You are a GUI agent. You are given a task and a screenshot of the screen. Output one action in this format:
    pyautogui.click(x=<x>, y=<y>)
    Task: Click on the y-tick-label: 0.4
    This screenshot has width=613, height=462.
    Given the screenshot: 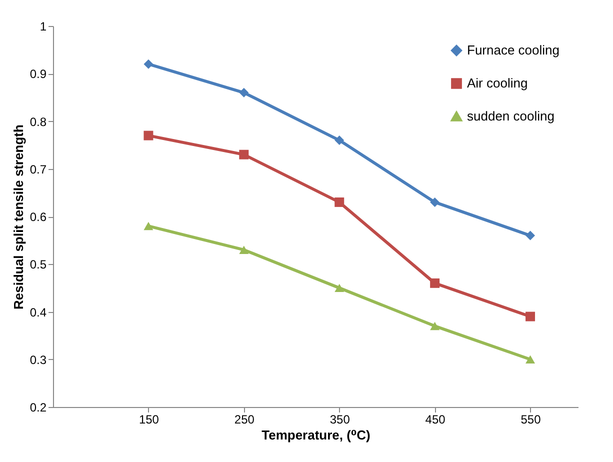 What is the action you would take?
    pyautogui.click(x=38, y=312)
    